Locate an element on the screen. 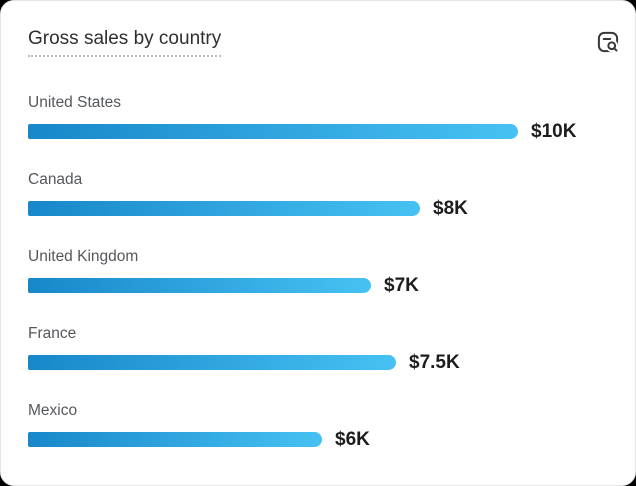  value-label: $10K is located at coordinates (554, 131).